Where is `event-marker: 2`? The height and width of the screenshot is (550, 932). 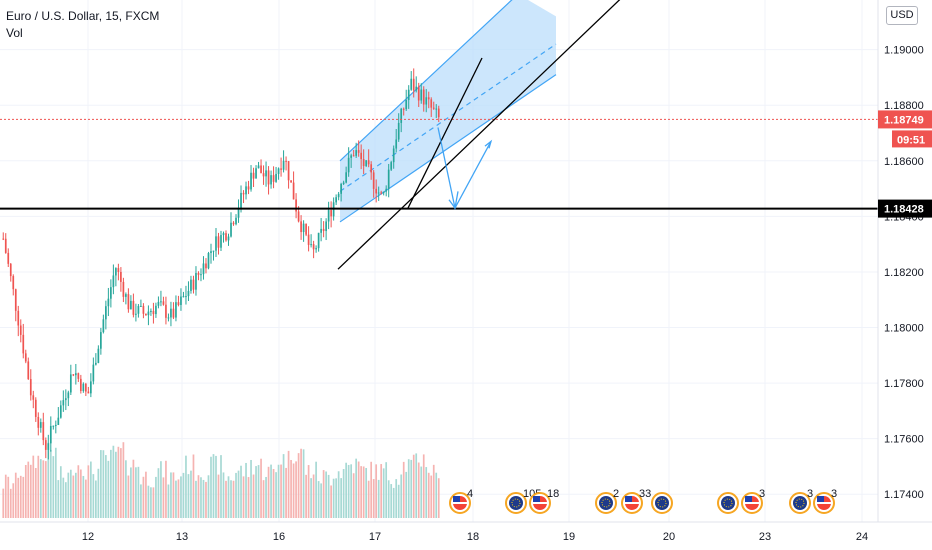 event-marker: 2 is located at coordinates (607, 501).